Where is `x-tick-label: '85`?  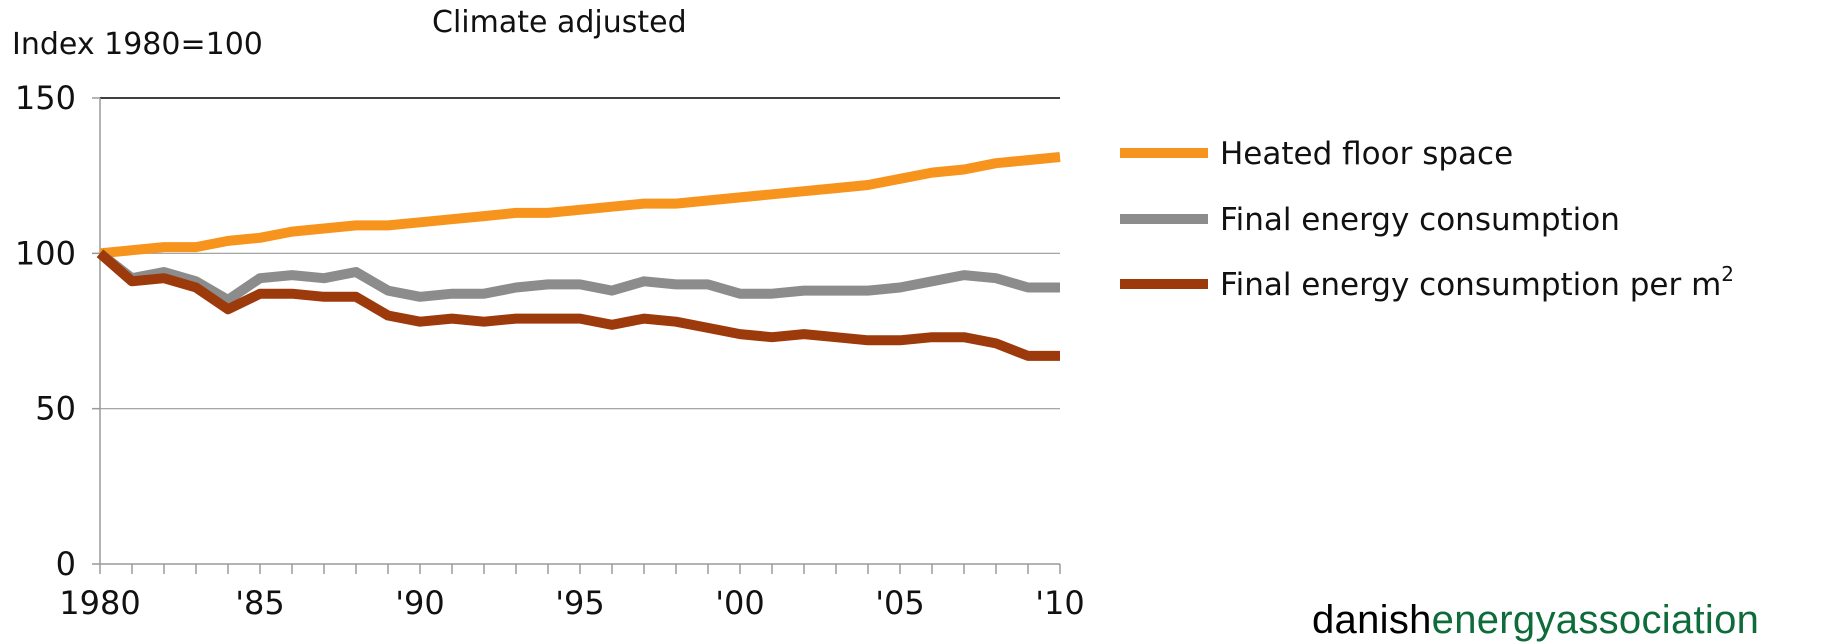 x-tick-label: '85 is located at coordinates (260, 603).